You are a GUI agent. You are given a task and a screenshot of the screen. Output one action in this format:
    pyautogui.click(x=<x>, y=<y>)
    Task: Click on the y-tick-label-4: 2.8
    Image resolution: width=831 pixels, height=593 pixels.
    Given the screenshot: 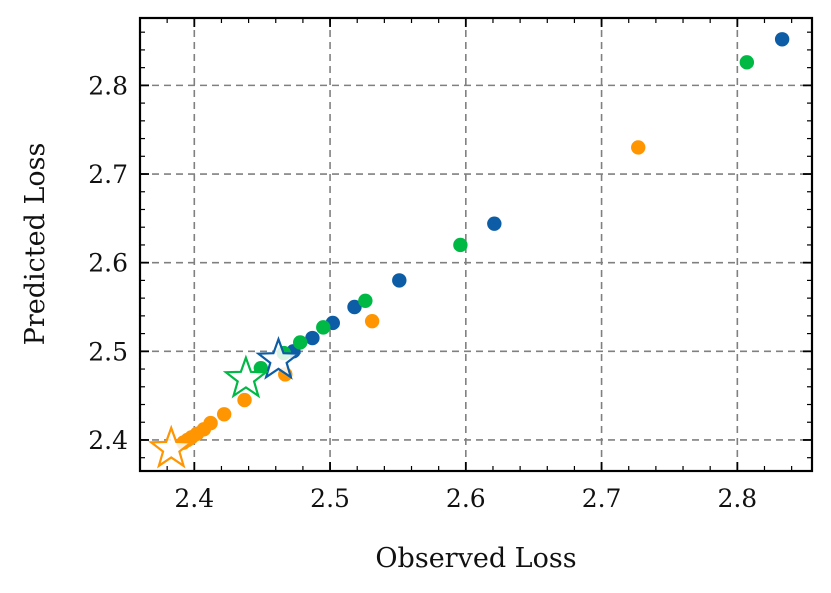 What is the action you would take?
    pyautogui.click(x=108, y=85)
    